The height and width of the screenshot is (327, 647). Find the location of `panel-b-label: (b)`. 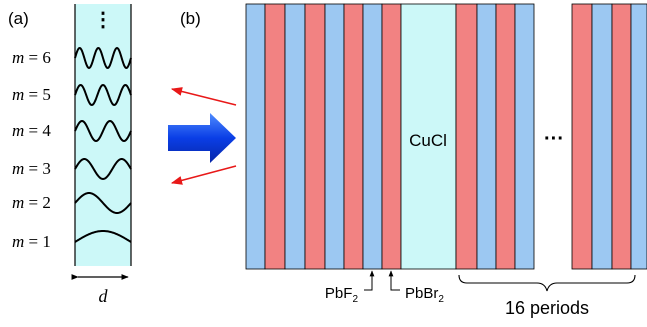

panel-b-label: (b) is located at coordinates (190, 18).